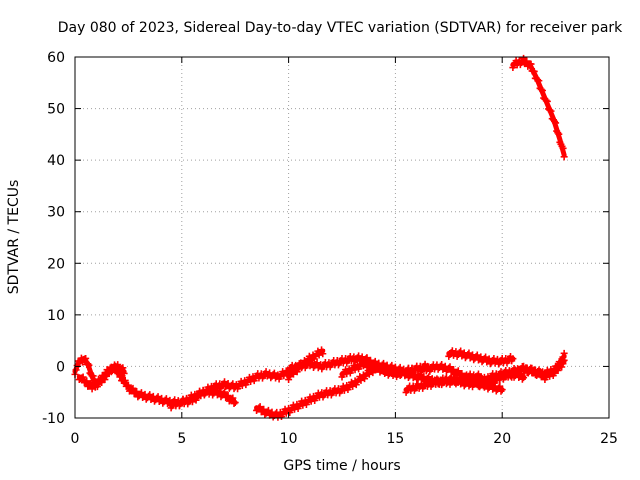  Describe the element at coordinates (56, 316) in the screenshot. I see `y-tick-label: 10` at that location.